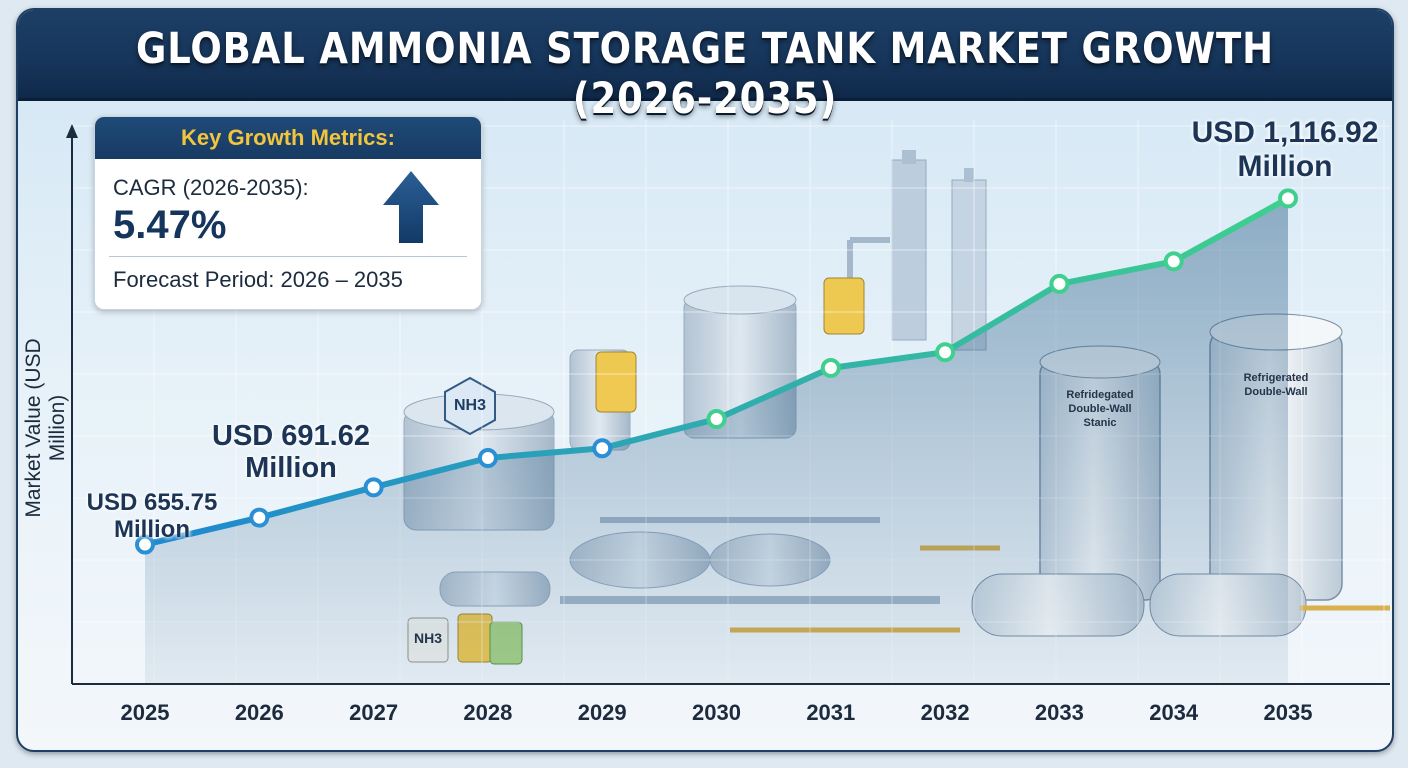 The image size is (1408, 768). Describe the element at coordinates (145, 712) in the screenshot. I see `x-tick-2025: 2025` at that location.